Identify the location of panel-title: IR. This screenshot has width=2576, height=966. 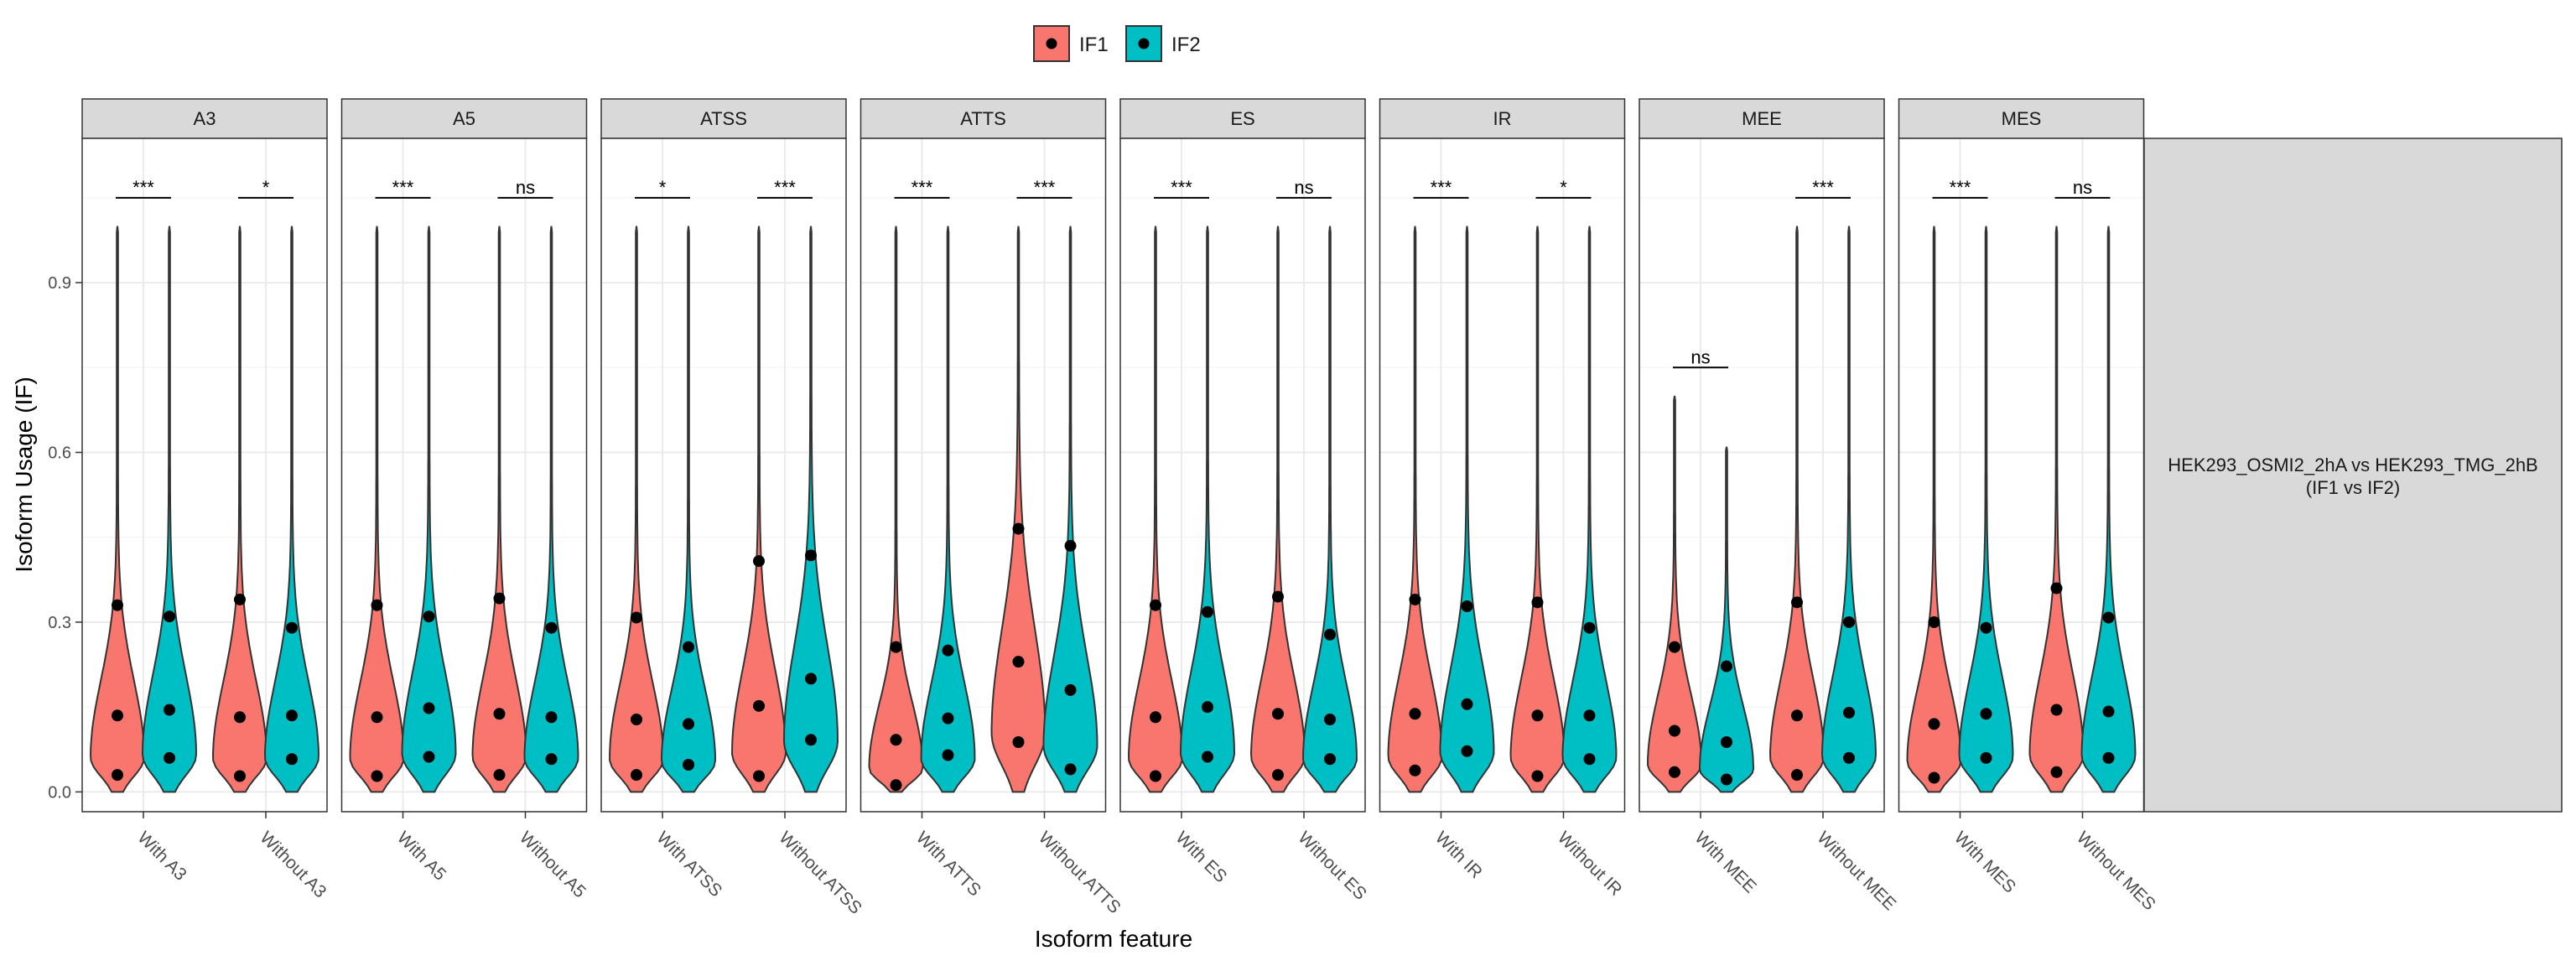
(1502, 118).